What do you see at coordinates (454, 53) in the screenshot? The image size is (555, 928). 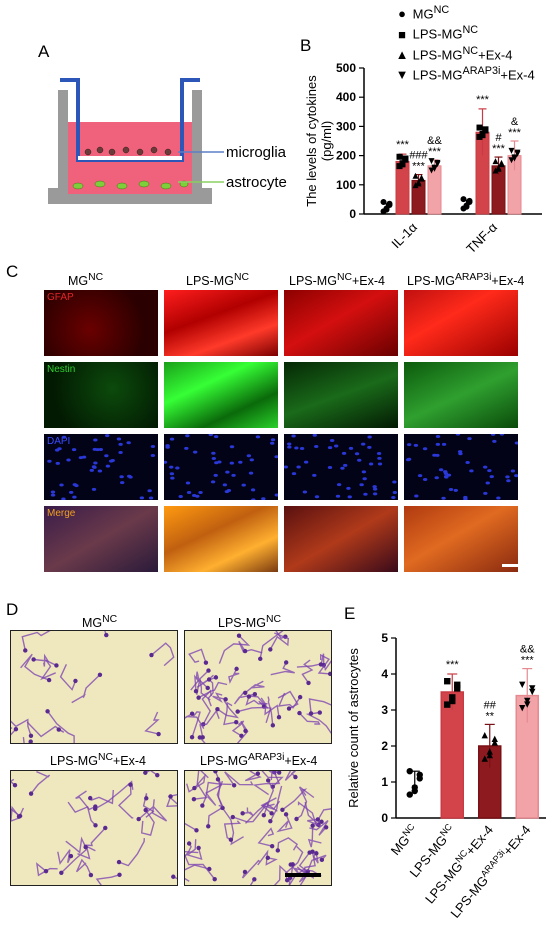 I see `legend-item-lps-mg-nc-ex4: ▲ LPS-MGNC+Ex-4` at bounding box center [454, 53].